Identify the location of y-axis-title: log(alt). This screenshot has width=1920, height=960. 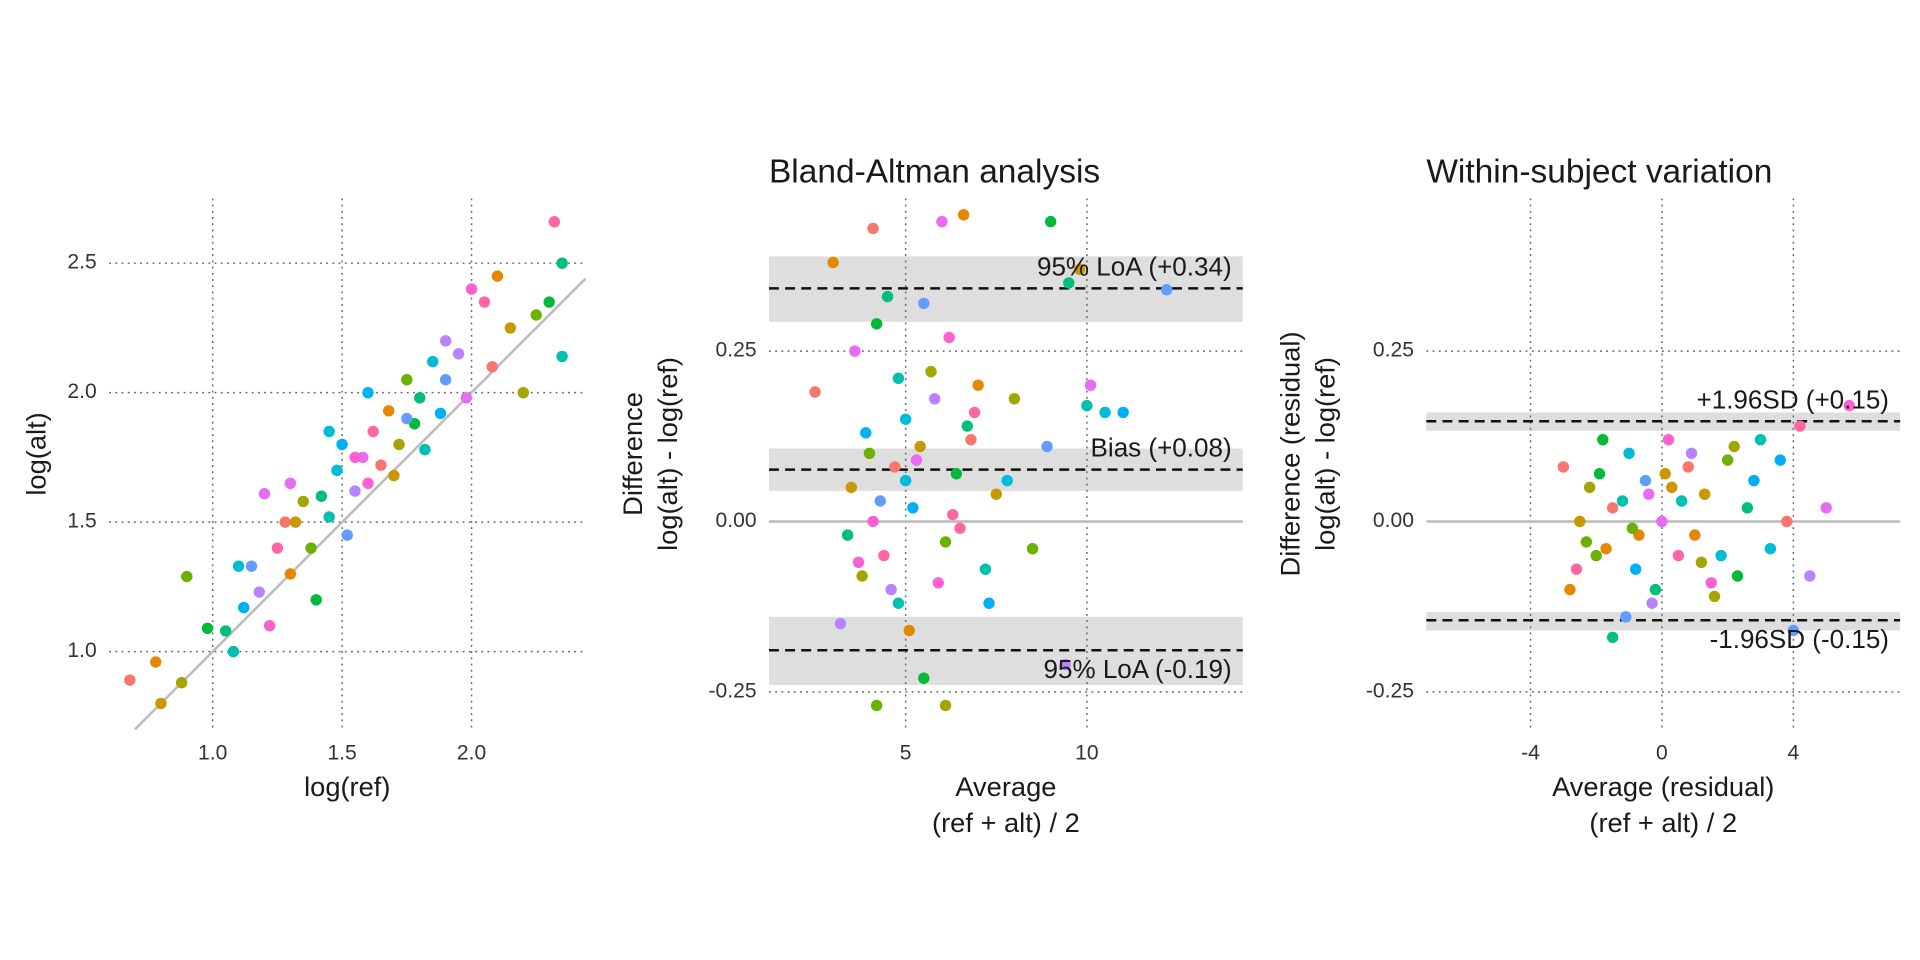
(36, 453).